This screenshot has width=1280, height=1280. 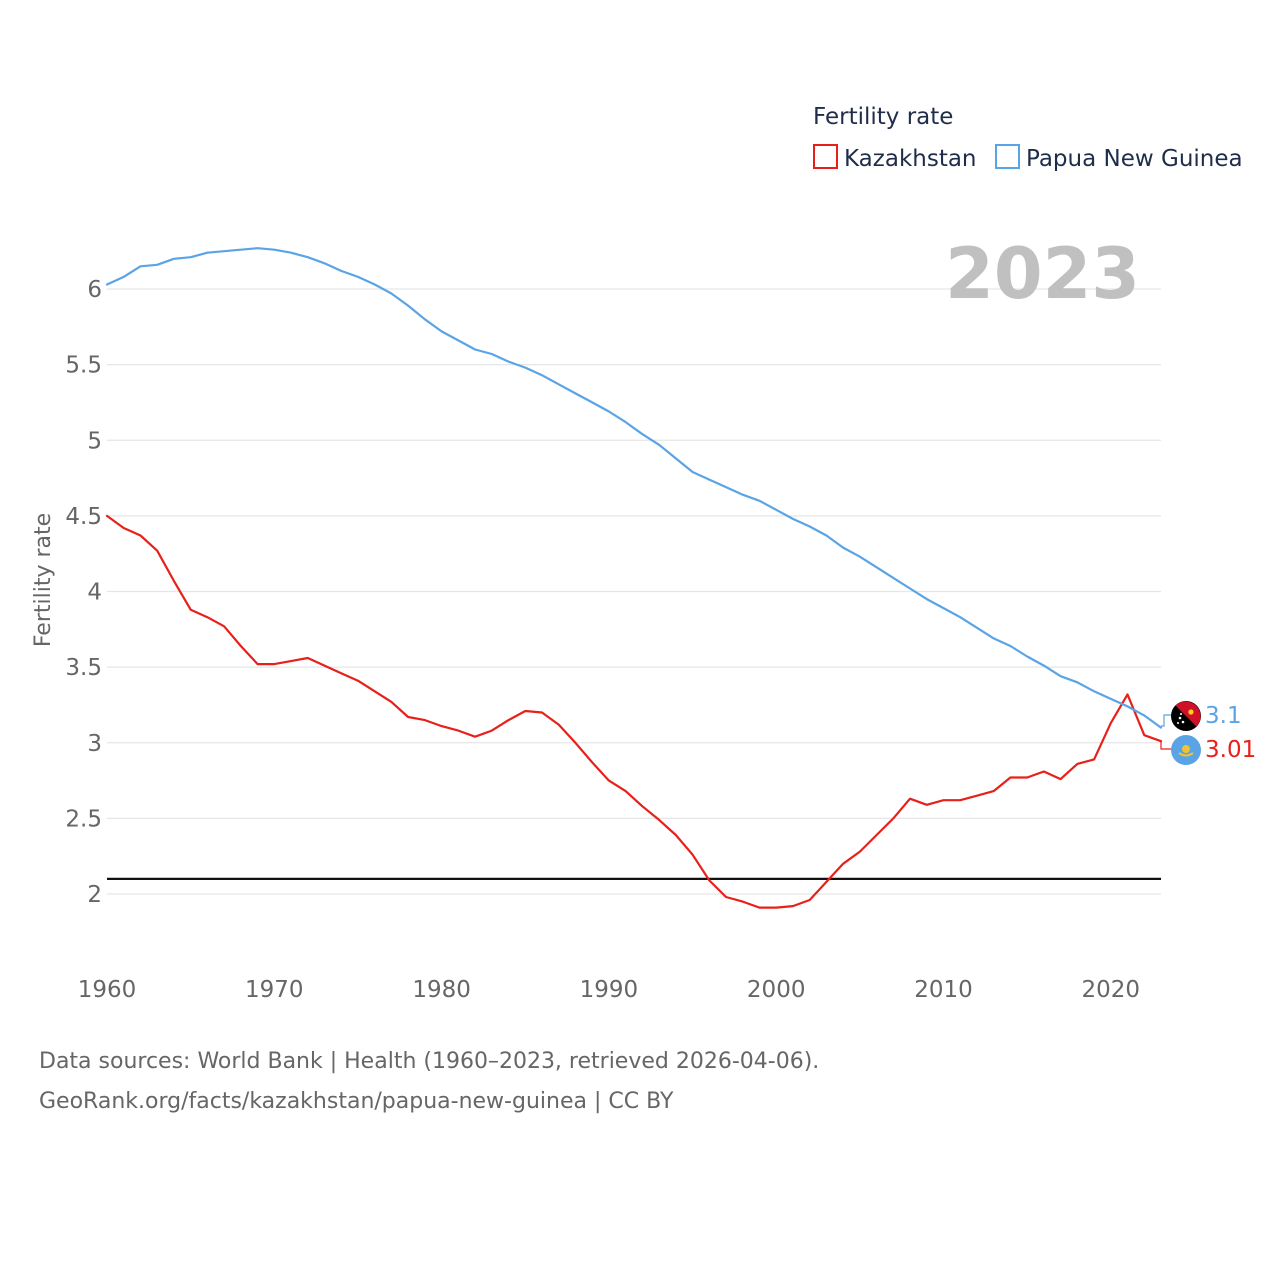 I want to click on legend-item-papua-new-guinea: Papua New Guinea, so click(x=1119, y=158).